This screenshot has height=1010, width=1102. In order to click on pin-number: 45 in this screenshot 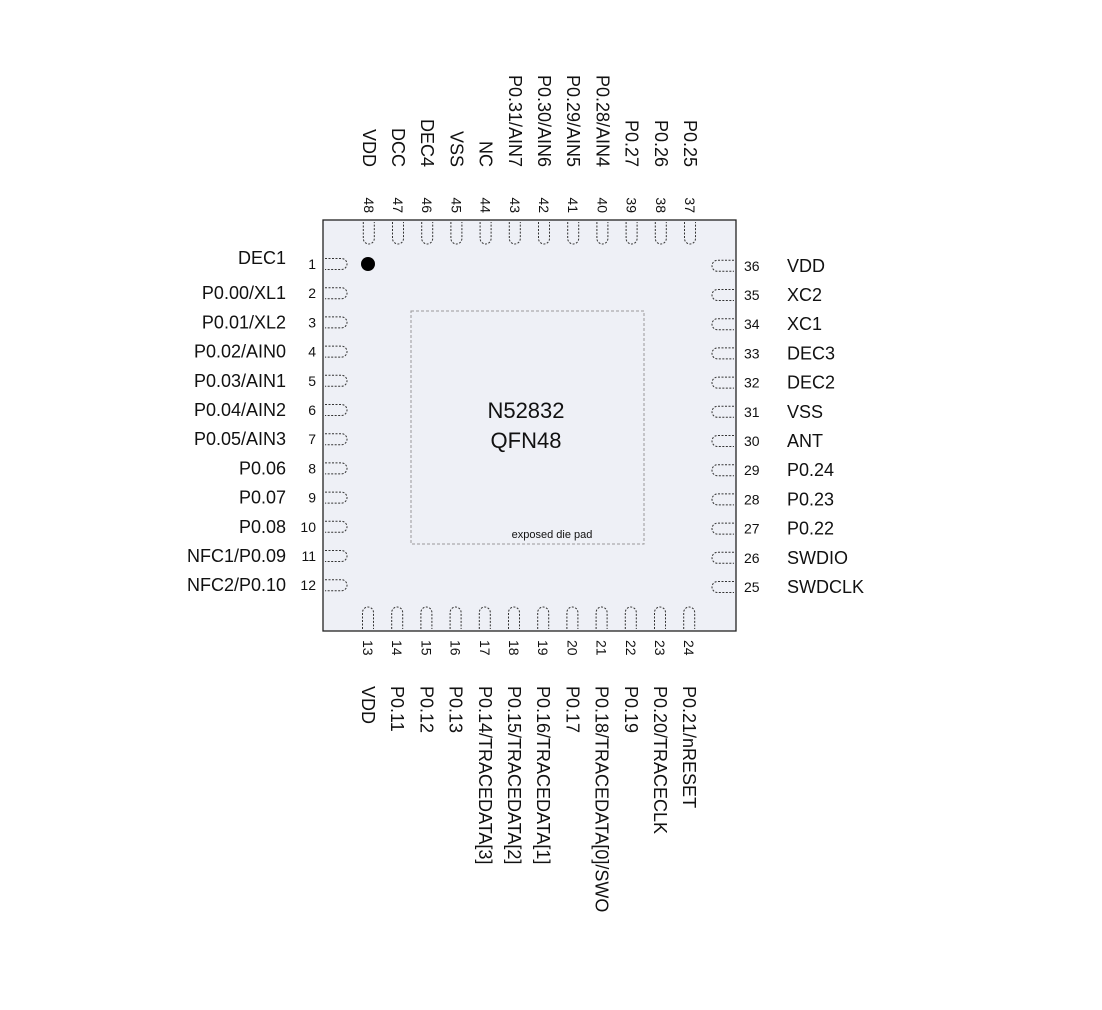, I will do `click(456, 205)`.